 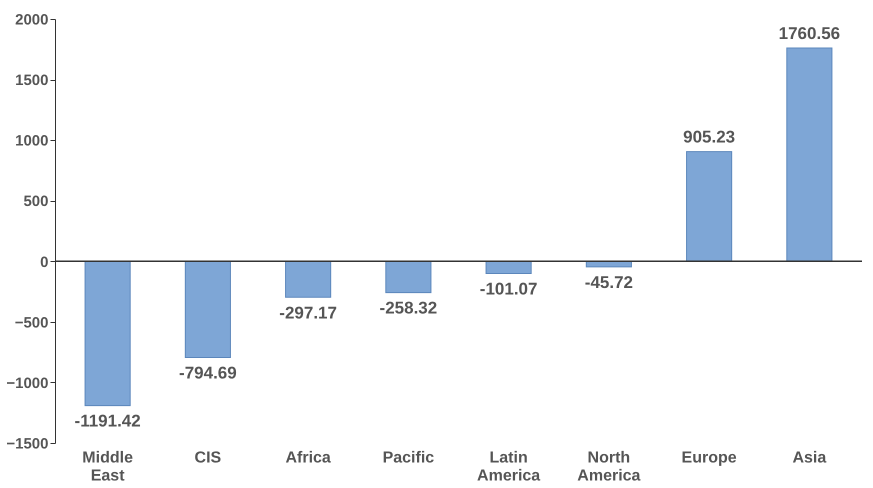 What do you see at coordinates (609, 467) in the screenshot?
I see `x-tick-label: North America` at bounding box center [609, 467].